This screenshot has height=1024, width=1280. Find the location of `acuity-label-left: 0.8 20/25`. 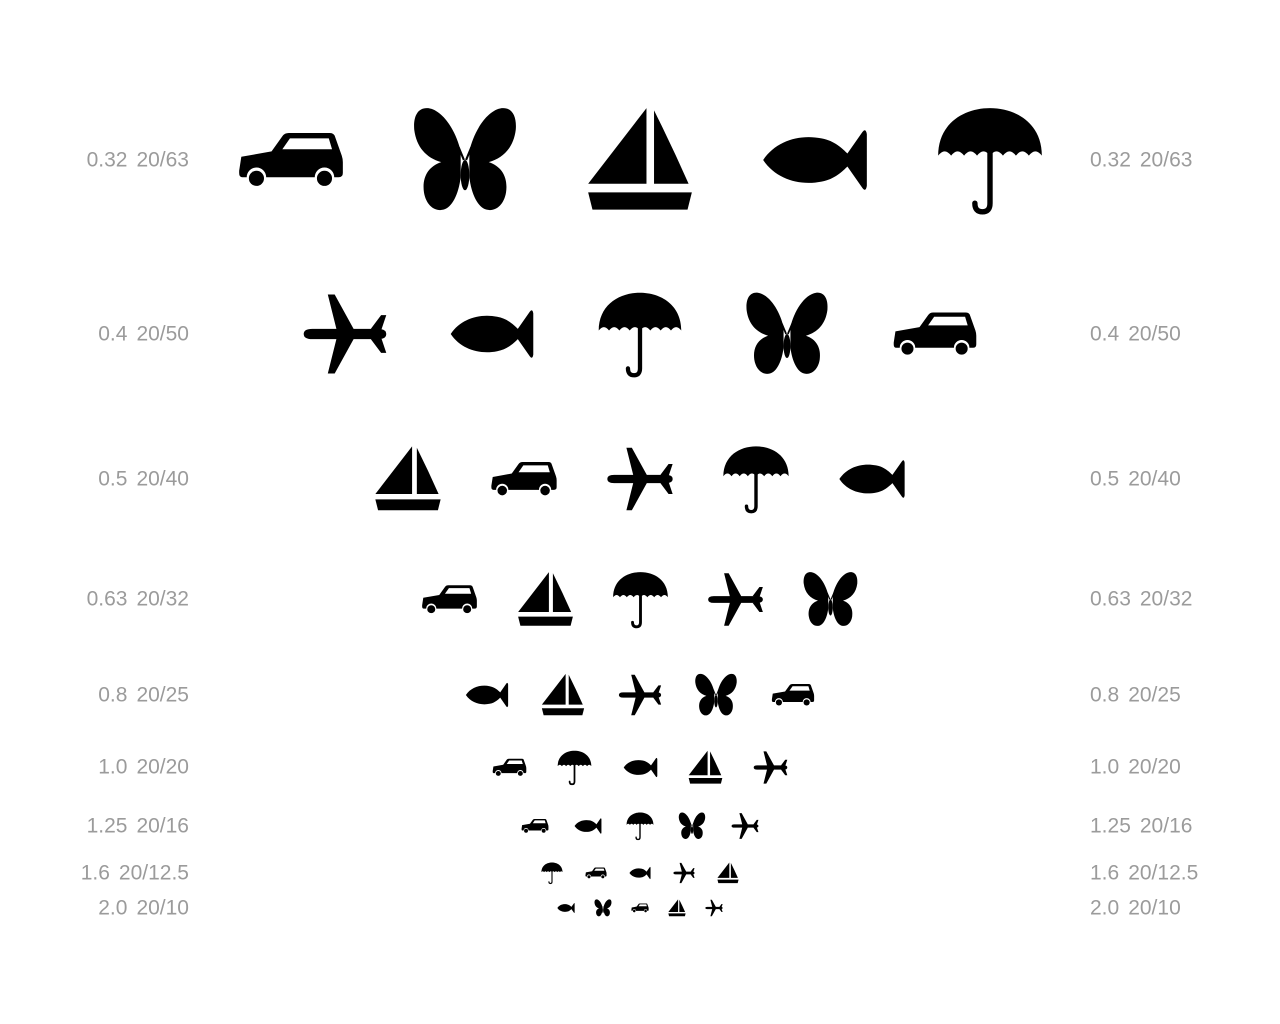

acuity-label-left: 0.8 20/25 is located at coordinates (143, 695).